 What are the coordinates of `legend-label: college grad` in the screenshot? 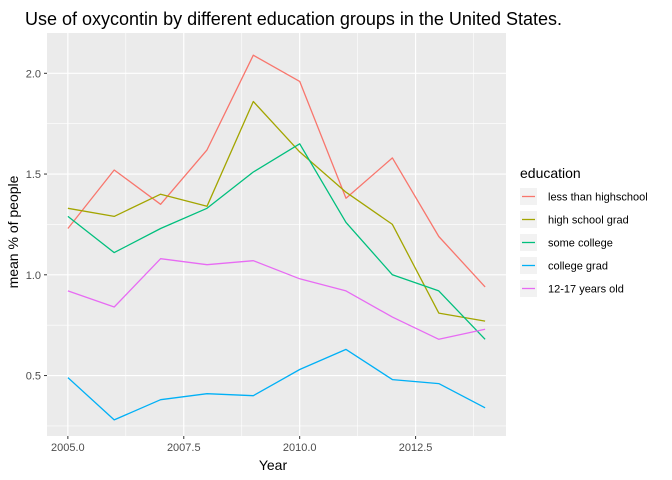 It's located at (578, 267).